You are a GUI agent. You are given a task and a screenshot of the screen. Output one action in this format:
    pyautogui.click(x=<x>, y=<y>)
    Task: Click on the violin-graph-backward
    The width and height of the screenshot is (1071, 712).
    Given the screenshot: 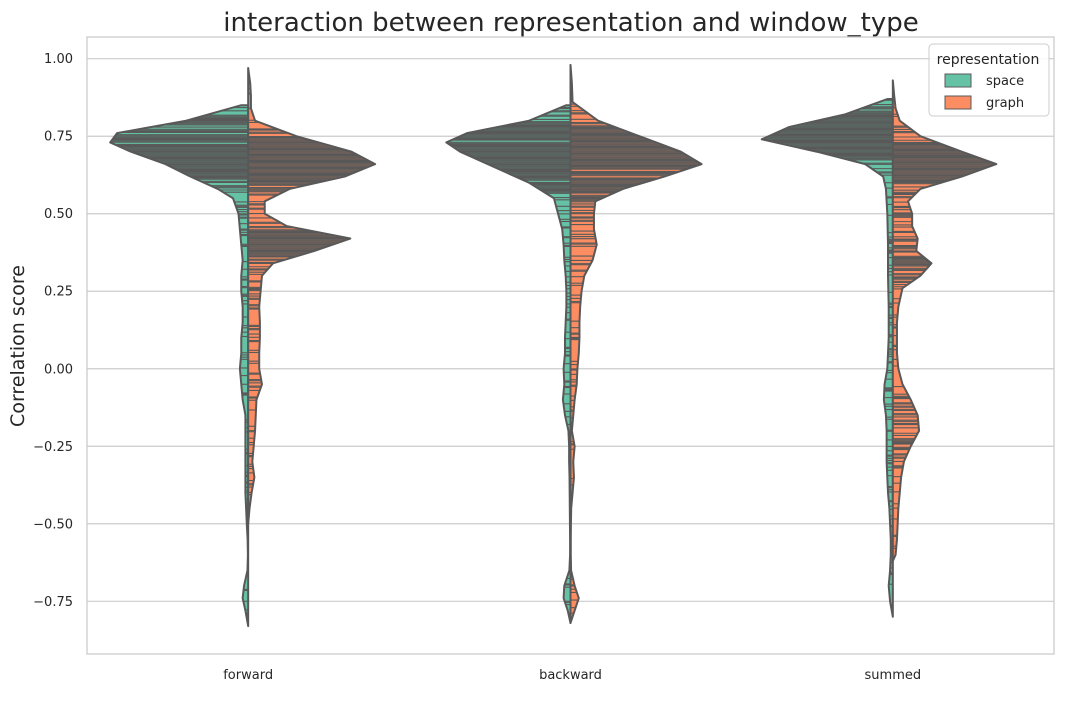 What is the action you would take?
    pyautogui.click(x=636, y=343)
    